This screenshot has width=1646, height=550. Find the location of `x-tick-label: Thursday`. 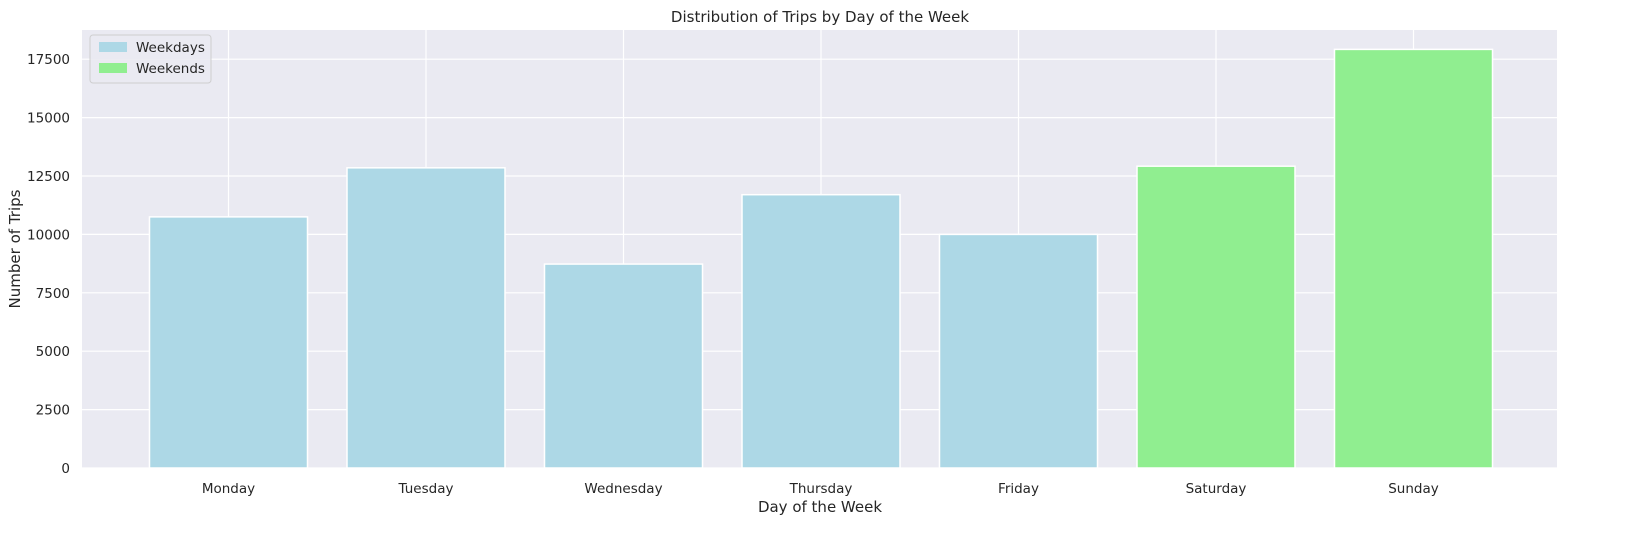

x-tick-label: Thursday is located at coordinates (821, 489).